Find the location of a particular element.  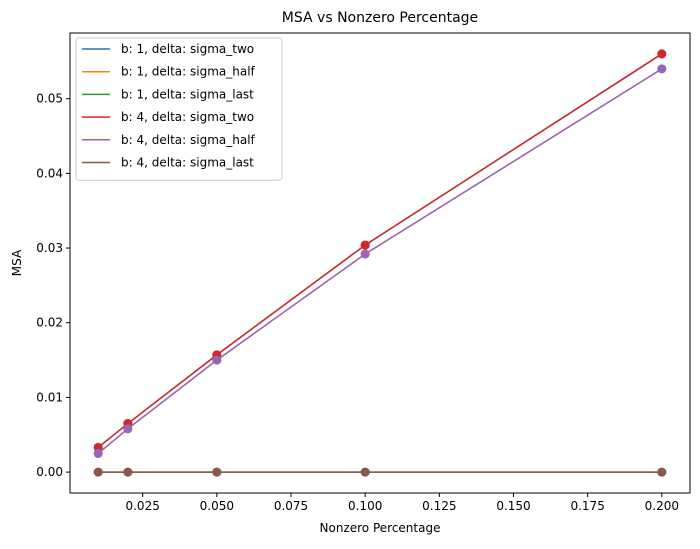

x-axis-label: Nonzero Percentage is located at coordinates (380, 528).